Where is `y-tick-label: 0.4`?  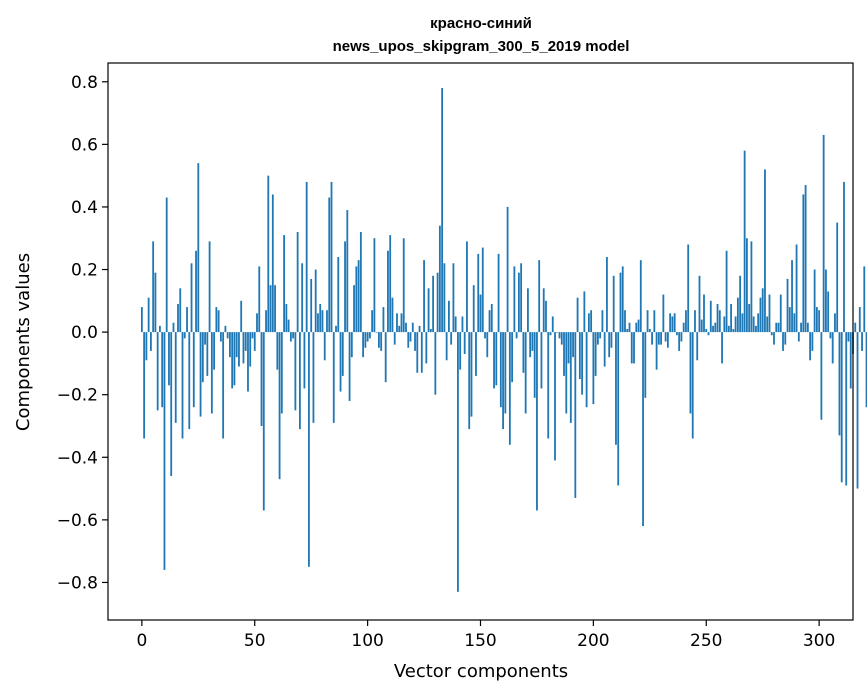 y-tick-label: 0.4 is located at coordinates (84, 208).